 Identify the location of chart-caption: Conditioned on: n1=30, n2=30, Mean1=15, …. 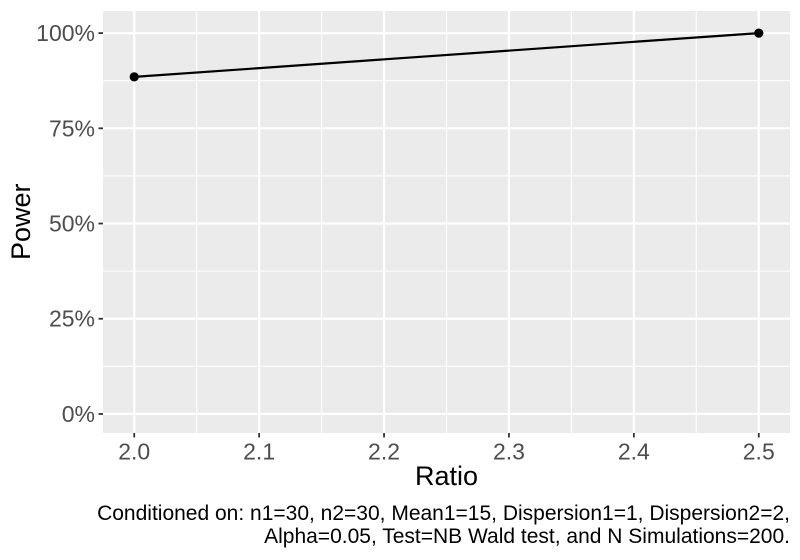
(443, 525).